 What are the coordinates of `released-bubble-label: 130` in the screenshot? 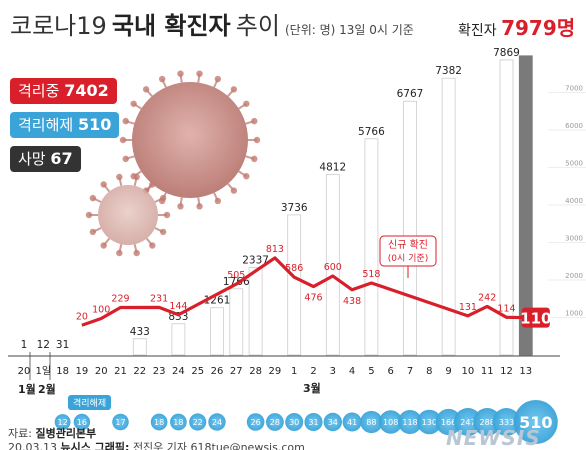 It's located at (429, 422).